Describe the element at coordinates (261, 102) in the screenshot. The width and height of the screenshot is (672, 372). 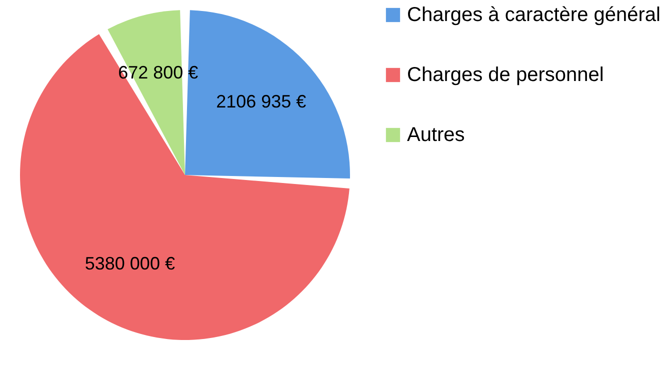
I see `data-label: 2106 935 €` at that location.